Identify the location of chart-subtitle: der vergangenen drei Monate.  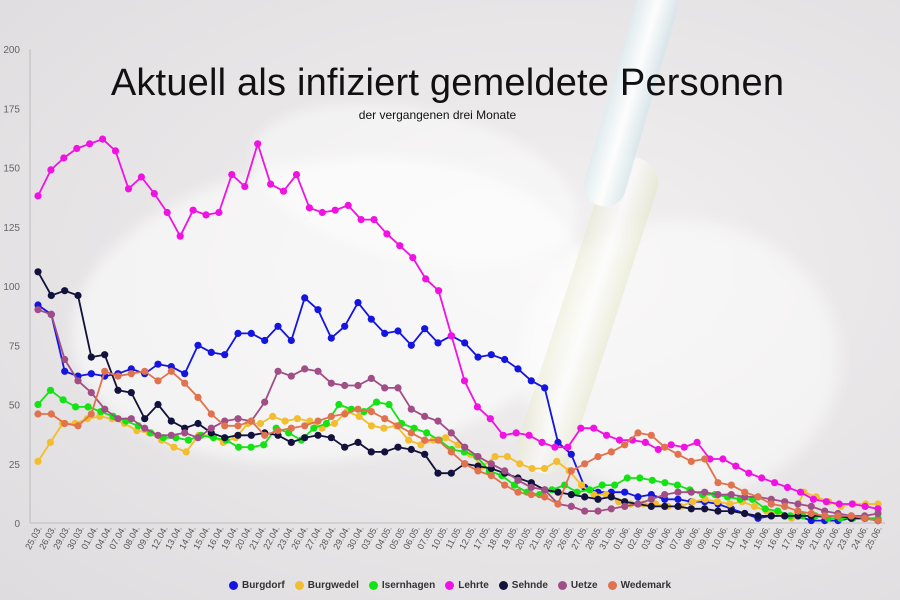
(437, 115).